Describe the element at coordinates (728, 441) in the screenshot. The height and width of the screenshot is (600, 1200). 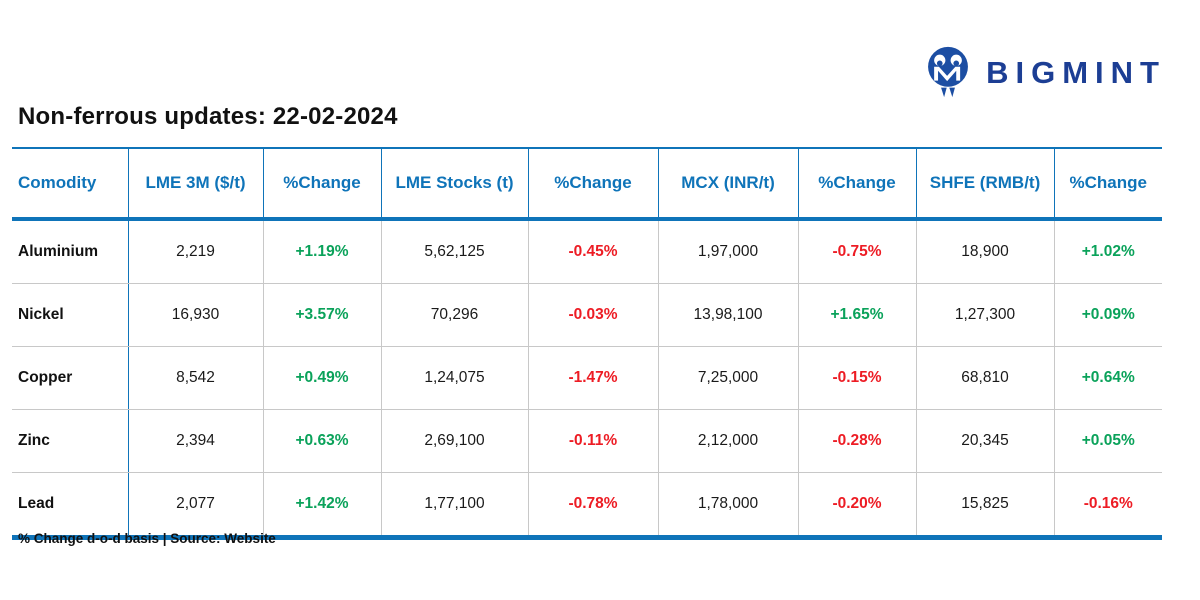
I see `value-cell: 2,12,000` at that location.